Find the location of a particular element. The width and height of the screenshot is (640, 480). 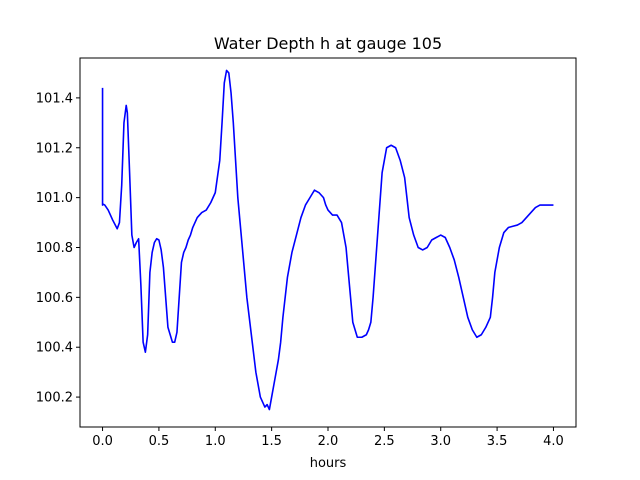

x-tick-label: 1.5 is located at coordinates (271, 441).